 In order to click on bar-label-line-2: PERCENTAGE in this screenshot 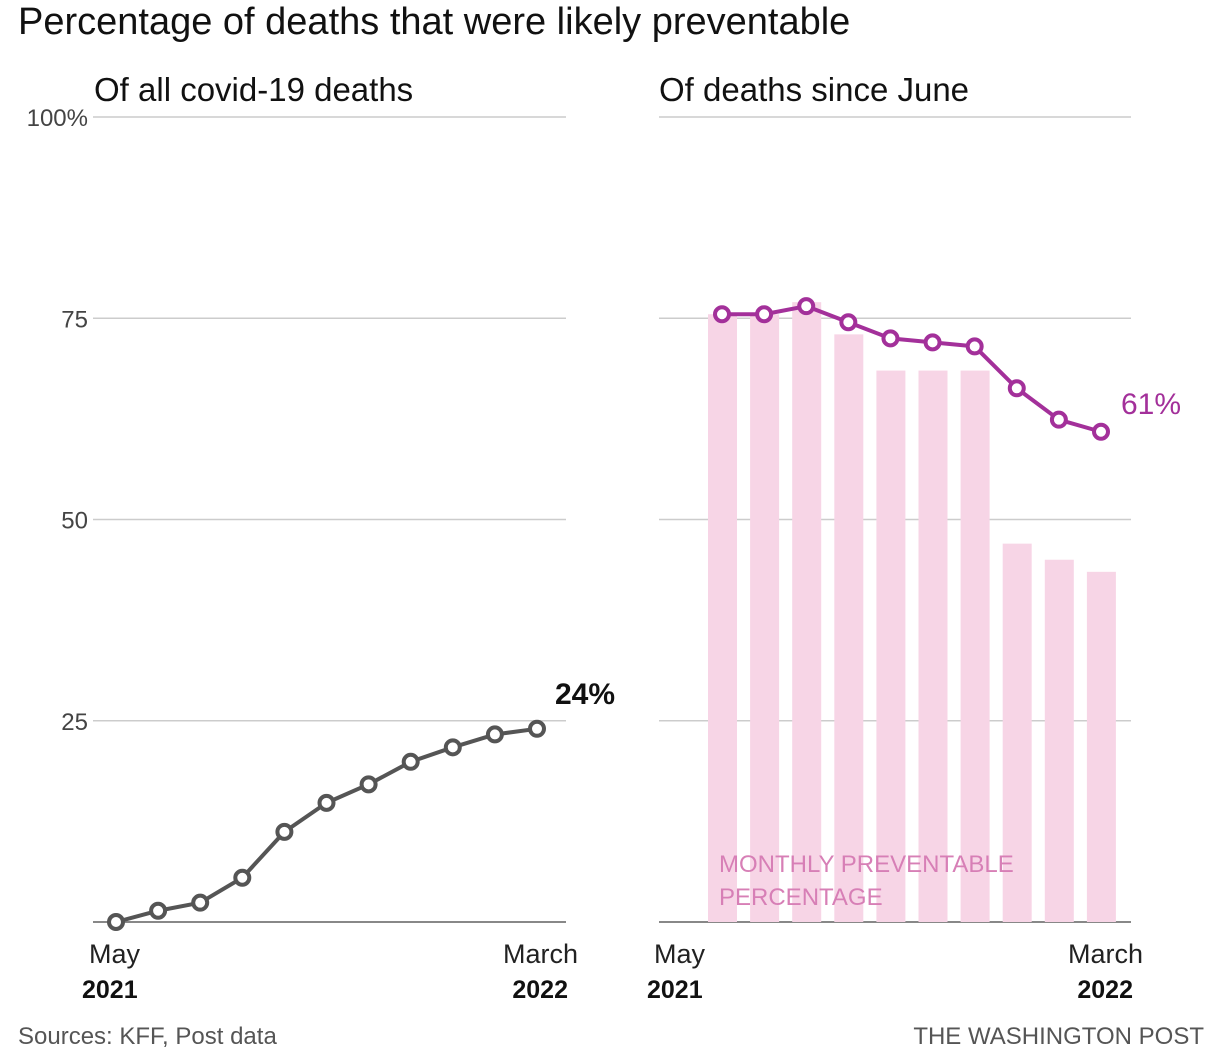, I will do `click(801, 897)`.